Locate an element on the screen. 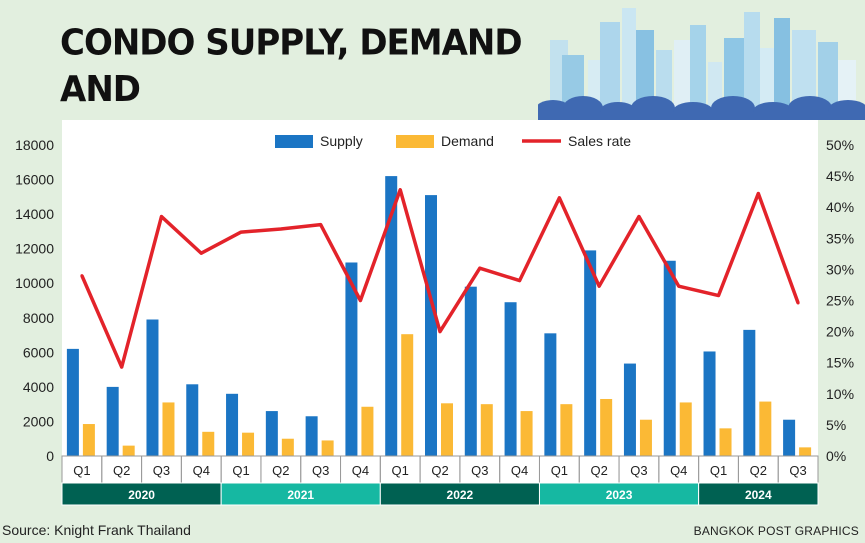 The height and width of the screenshot is (543, 865). left-tick-label: 6000 is located at coordinates (38, 352).